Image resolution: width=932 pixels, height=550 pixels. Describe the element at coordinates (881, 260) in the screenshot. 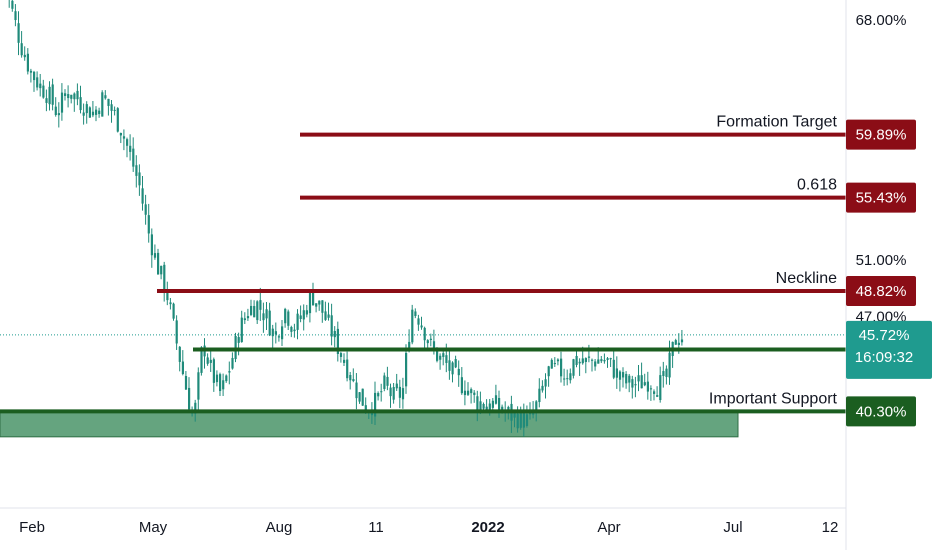

I see `y-tick-label: 51.00%` at that location.